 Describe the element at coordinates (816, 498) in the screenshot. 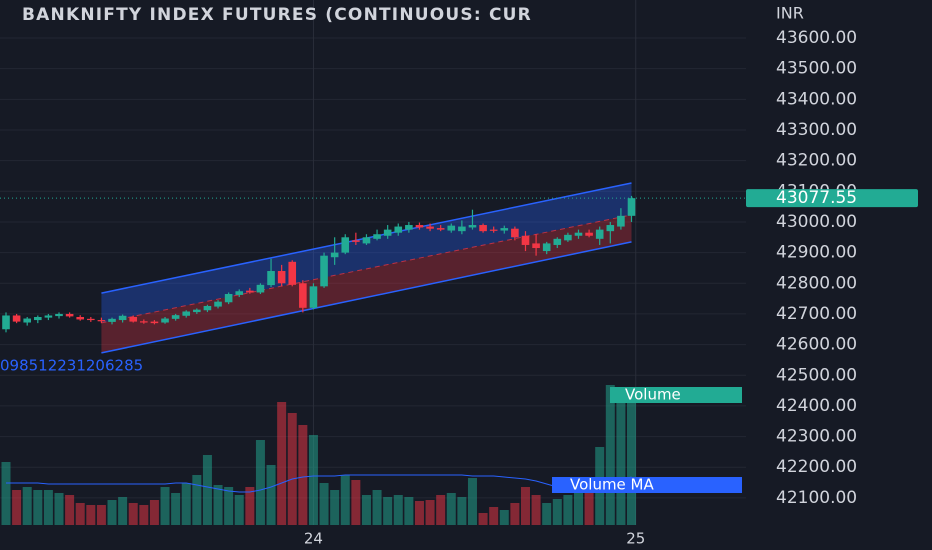

I see `y-tick-label: 42100.00` at that location.